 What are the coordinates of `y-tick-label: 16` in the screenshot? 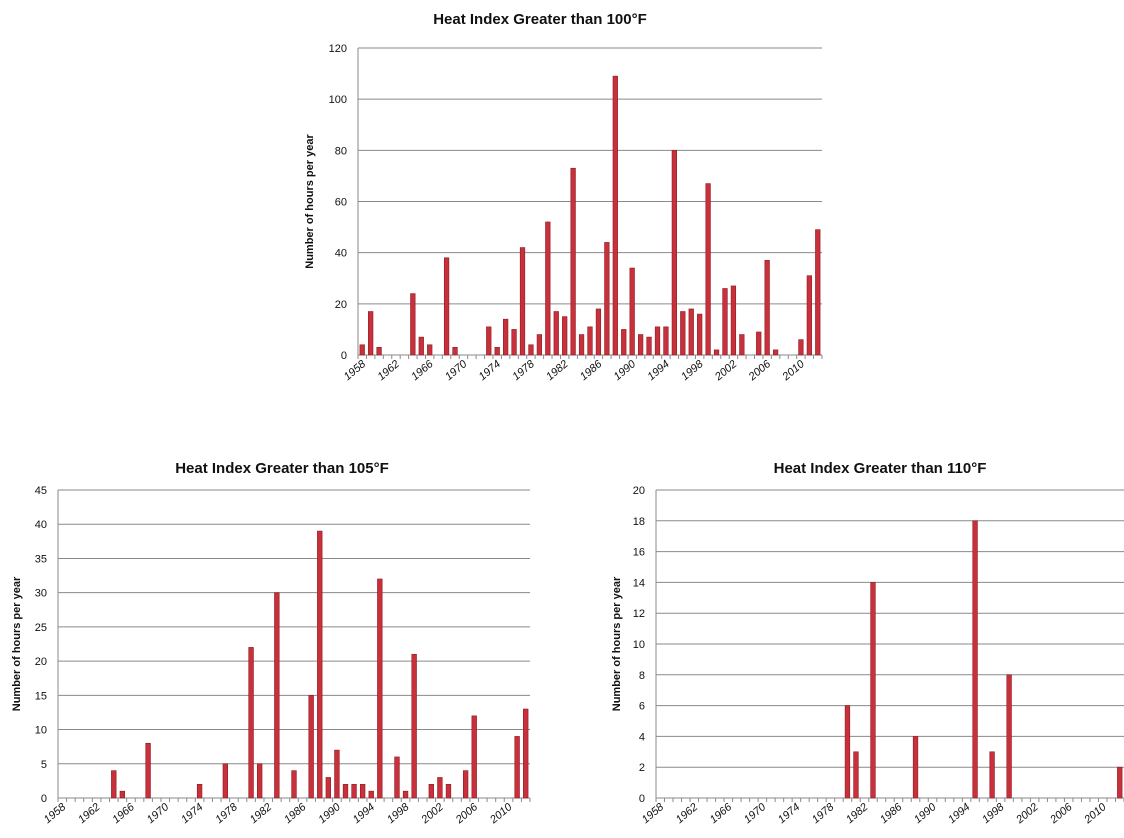 It's located at (639, 553).